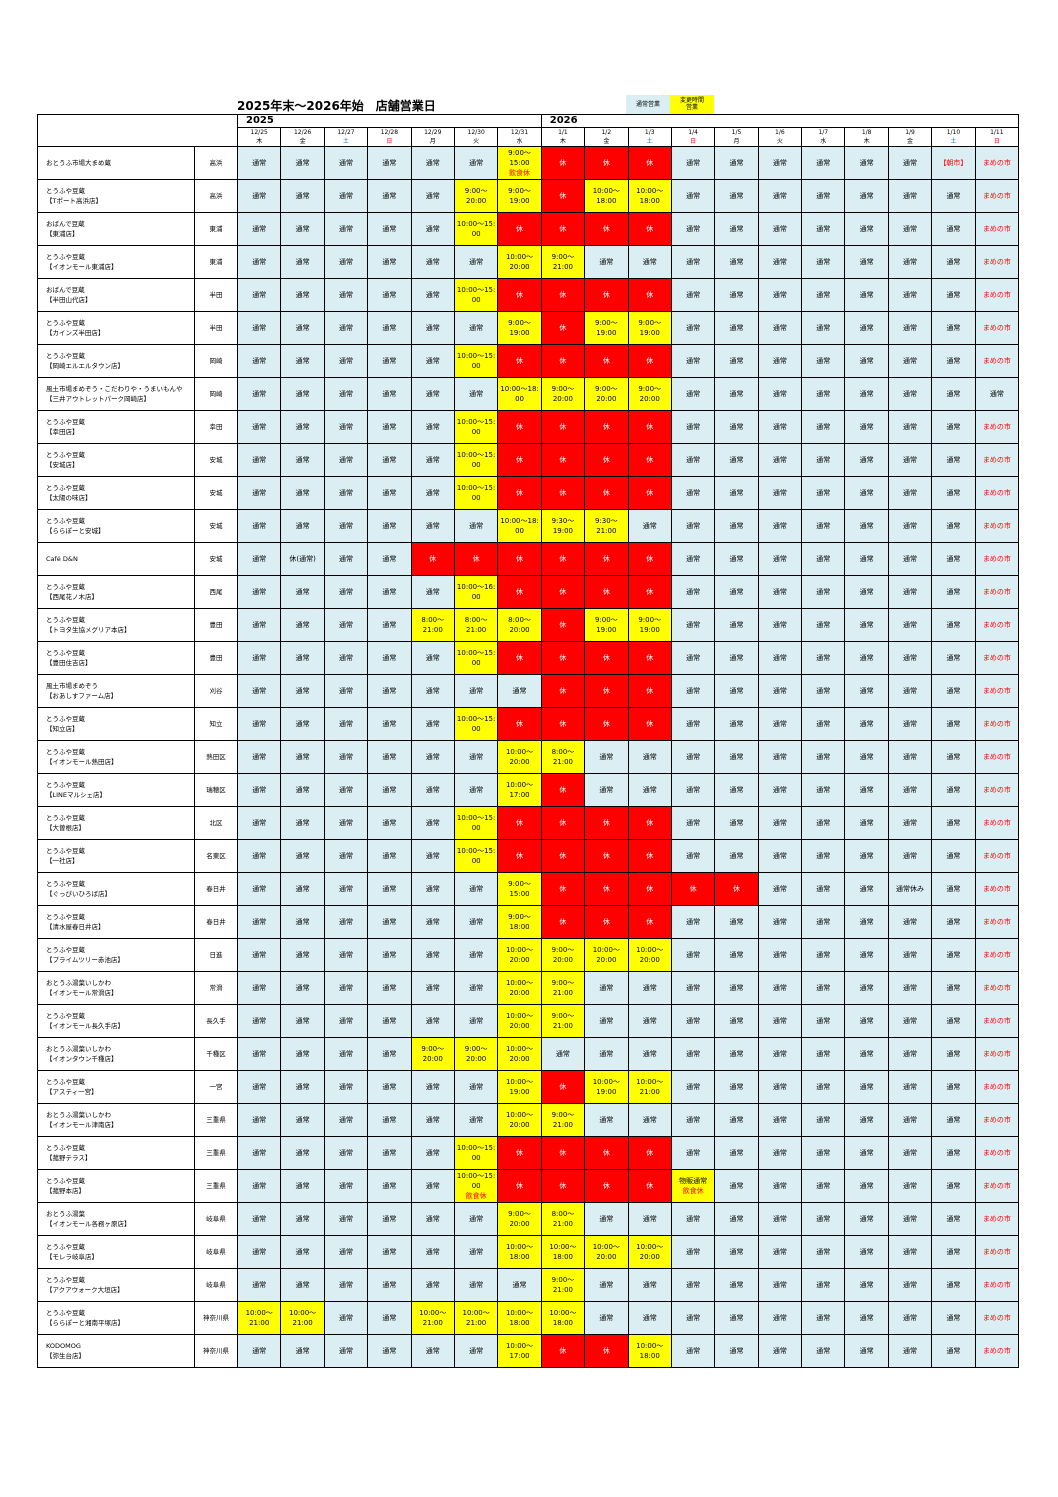 This screenshot has width=1058, height=1497. What do you see at coordinates (116, 361) in the screenshot?
I see `store-name: とうふや豆蔵 【岡崎エルエルタウン店】` at bounding box center [116, 361].